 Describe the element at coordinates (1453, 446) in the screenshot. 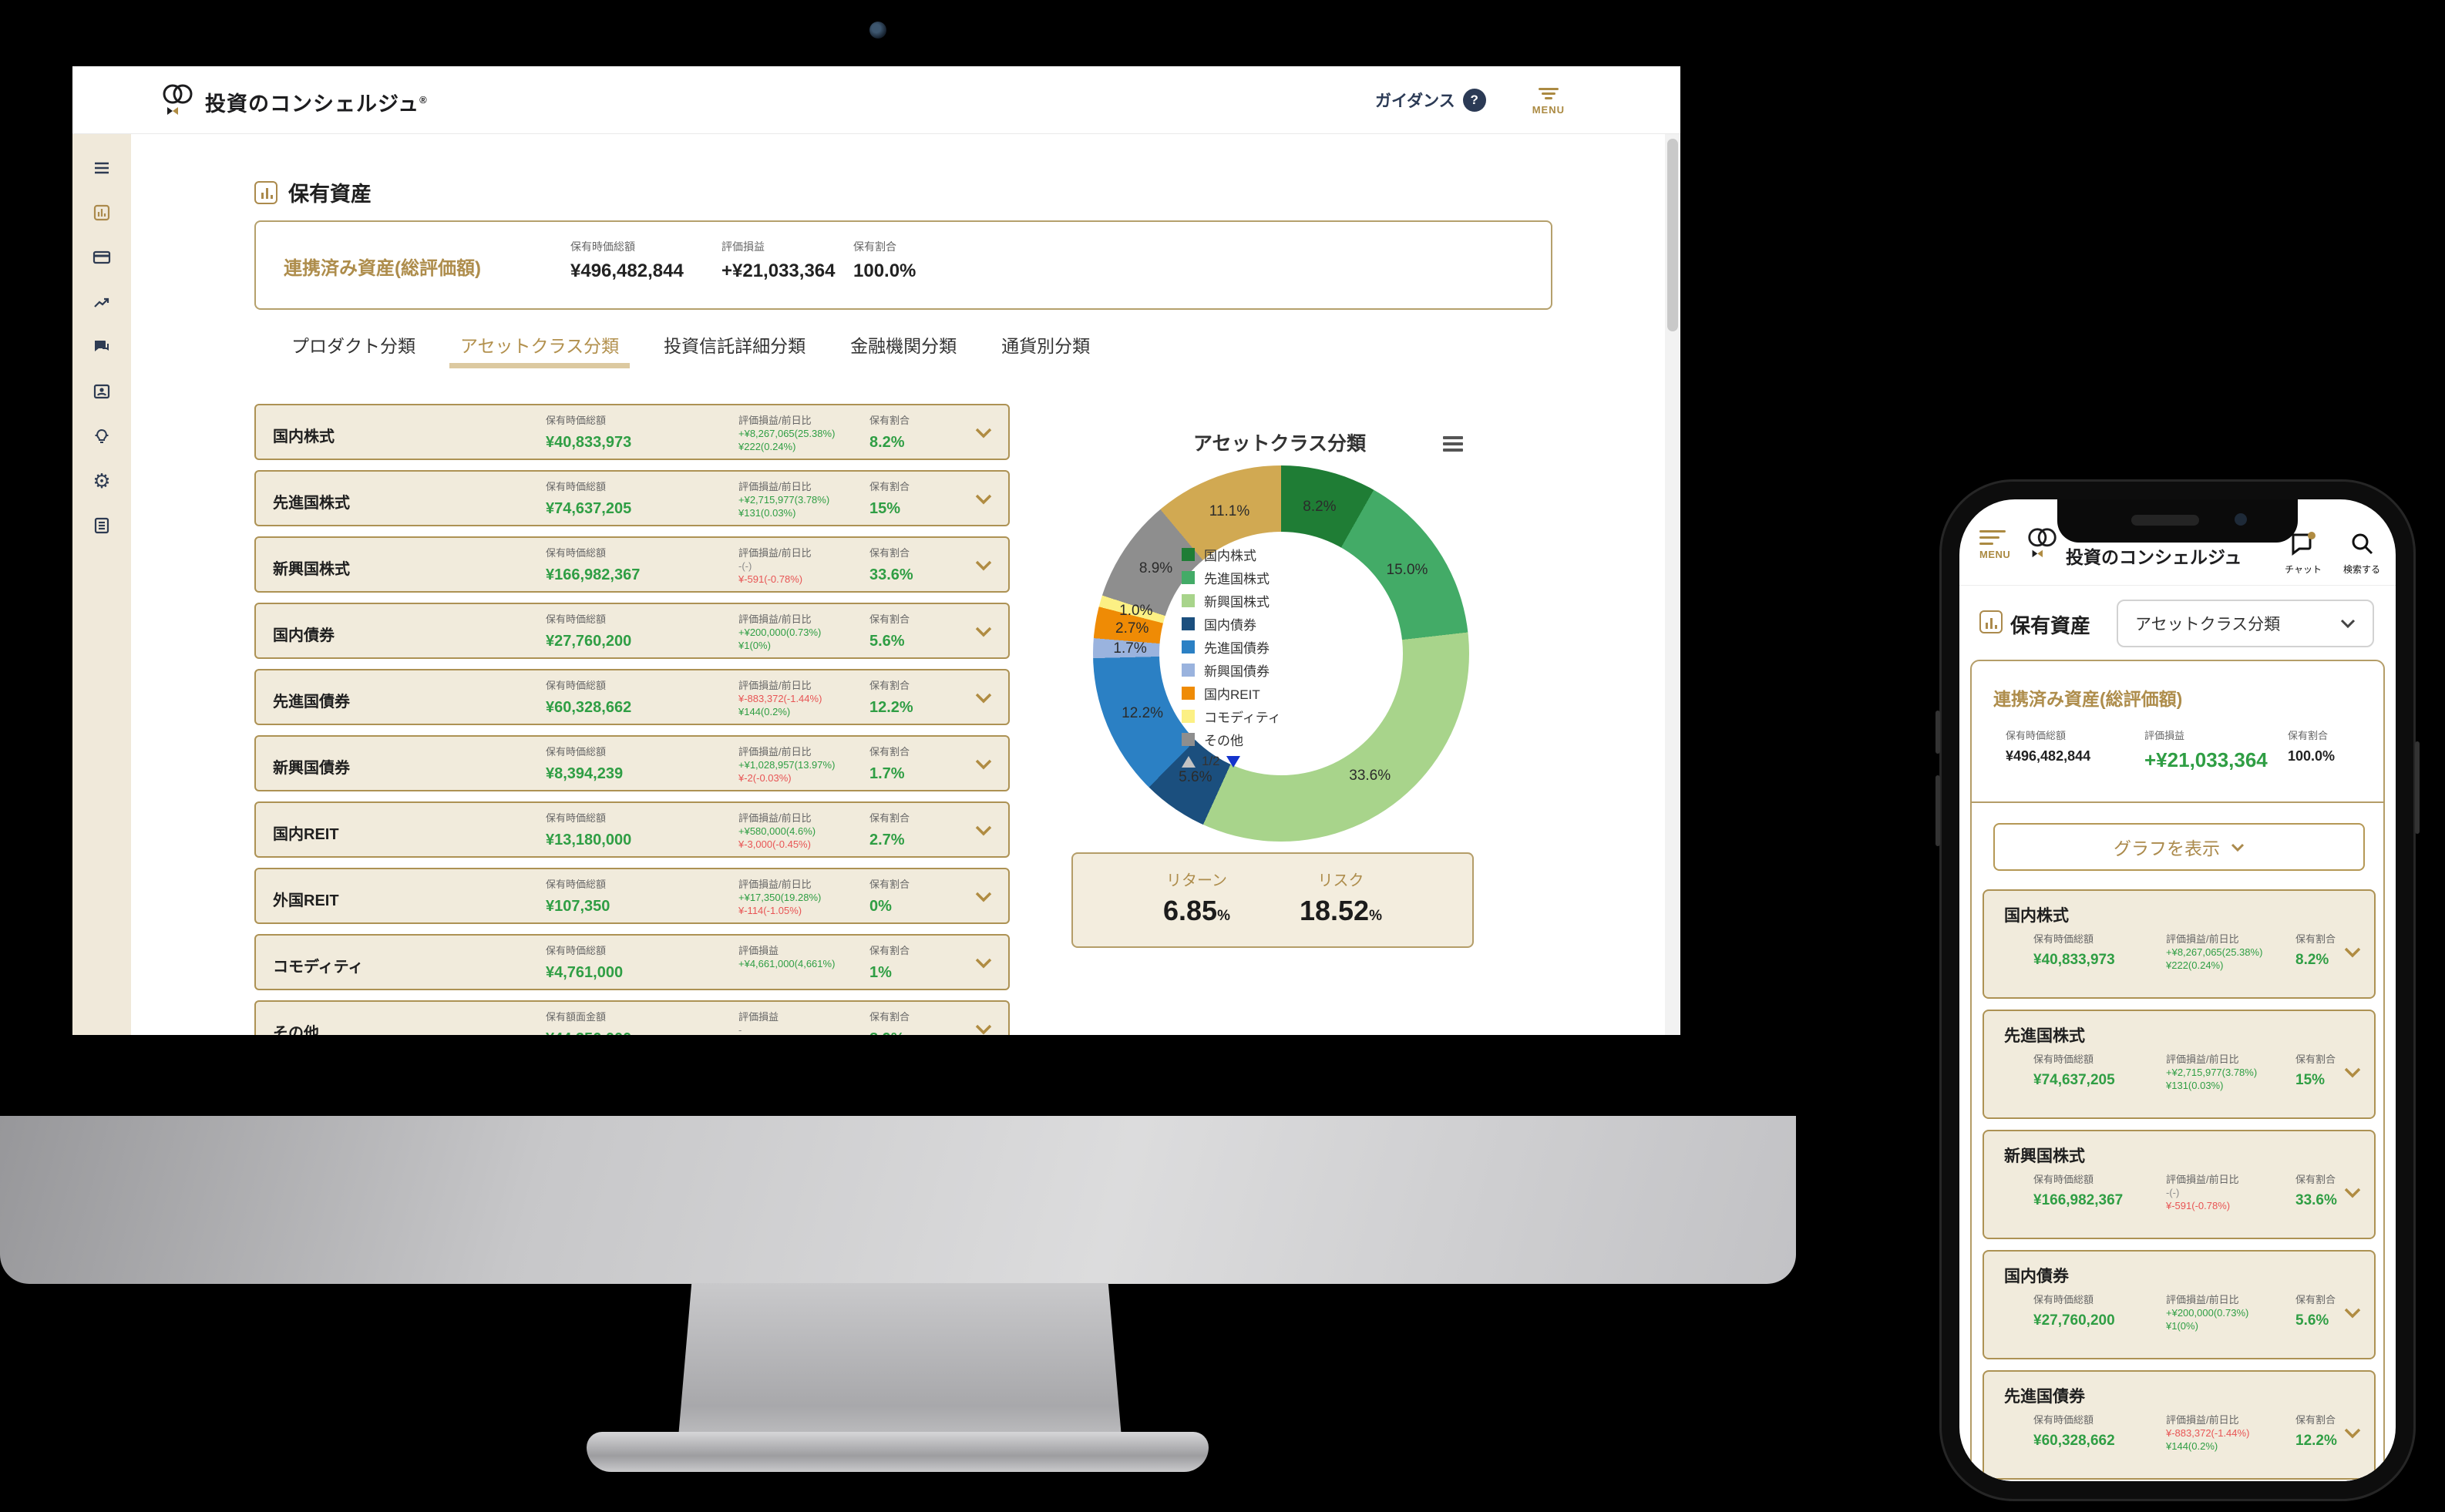

I see `chart-context-menu-icon` at that location.